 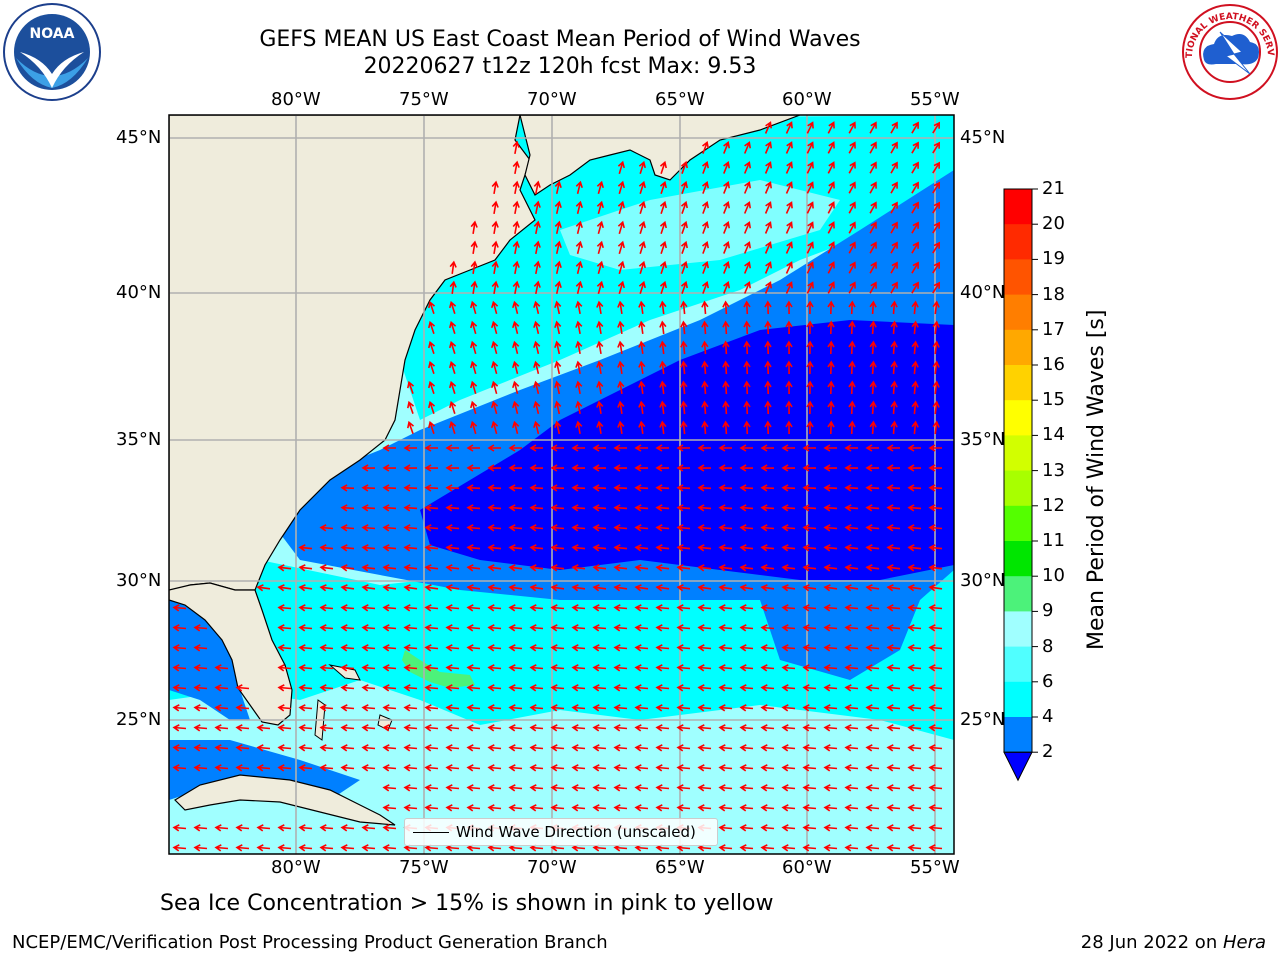 What do you see at coordinates (139, 580) in the screenshot?
I see `lat-label-left: 30°N` at bounding box center [139, 580].